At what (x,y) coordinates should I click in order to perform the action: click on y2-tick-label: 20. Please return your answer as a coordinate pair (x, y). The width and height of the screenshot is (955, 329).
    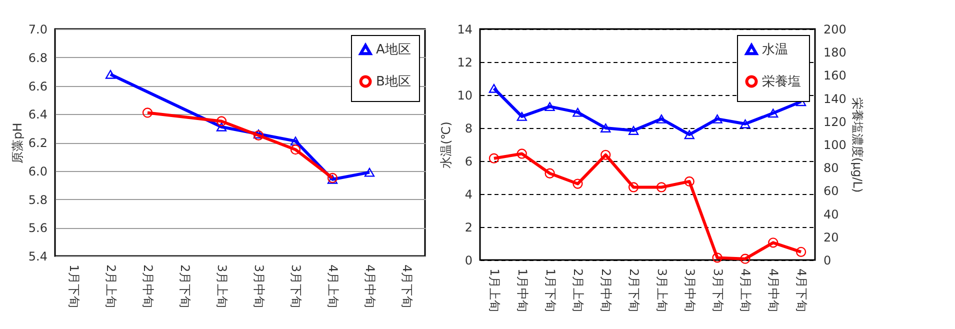
    Looking at the image, I should click on (831, 237).